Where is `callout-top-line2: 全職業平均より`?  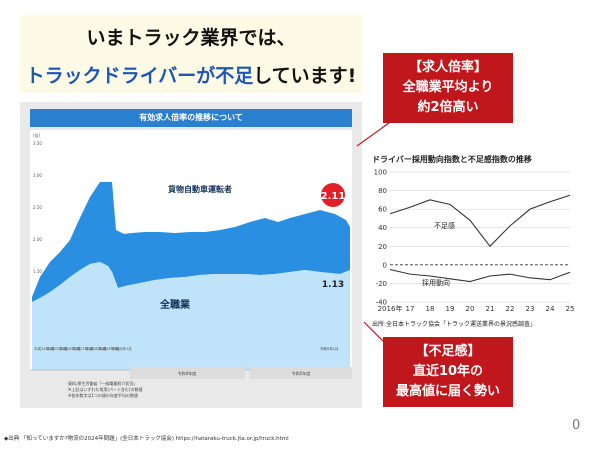 callout-top-line2: 全職業平均より is located at coordinates (448, 87).